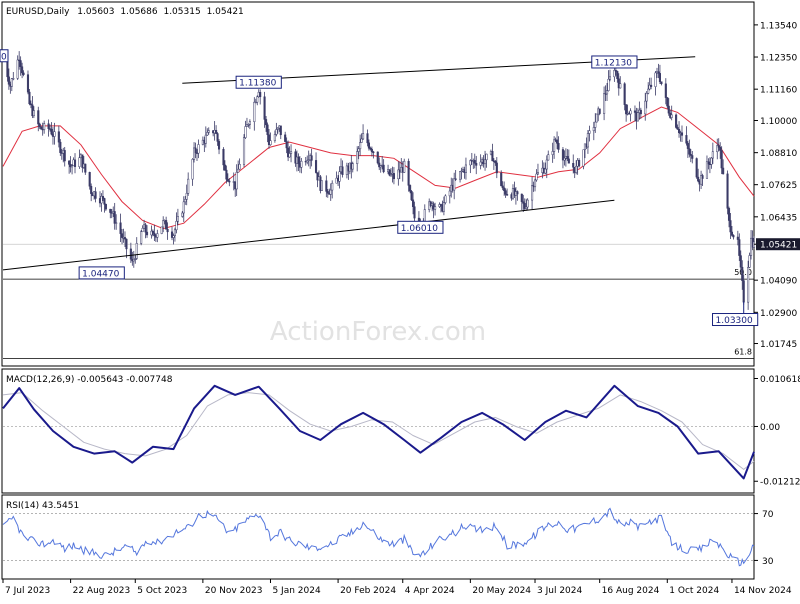  Describe the element at coordinates (225, 12) in the screenshot. I see `close-value: 1.05421` at that location.